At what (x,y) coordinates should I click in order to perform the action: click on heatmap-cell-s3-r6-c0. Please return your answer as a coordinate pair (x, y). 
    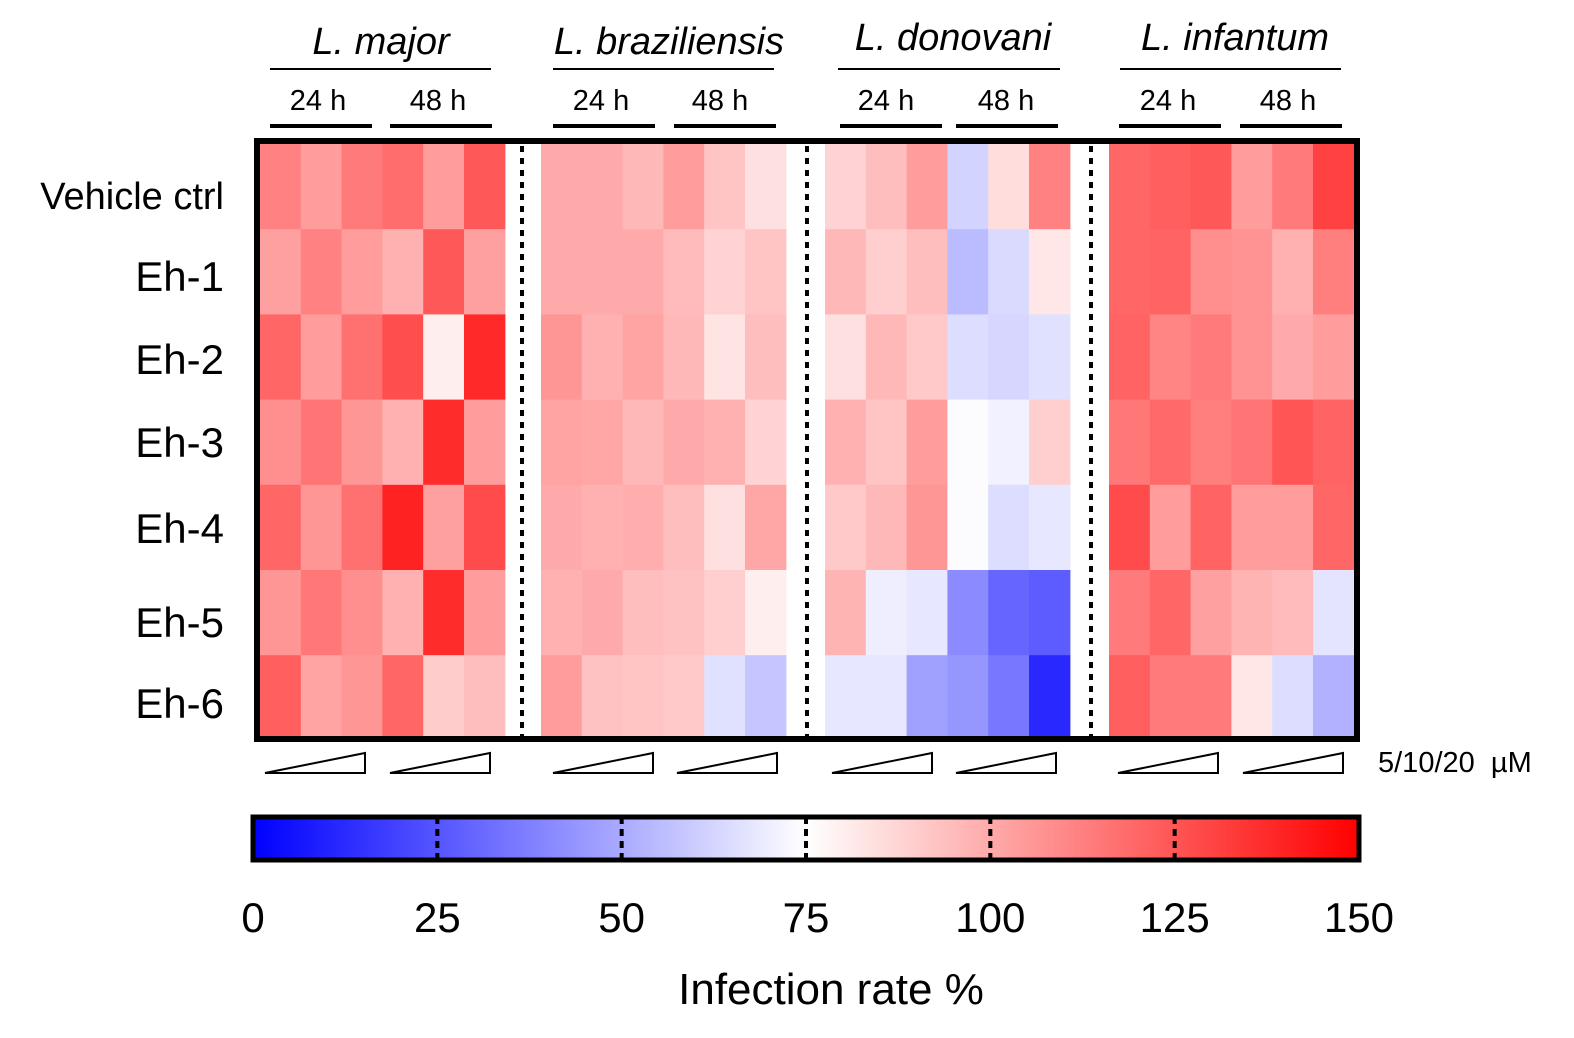
    Looking at the image, I should click on (1130, 698).